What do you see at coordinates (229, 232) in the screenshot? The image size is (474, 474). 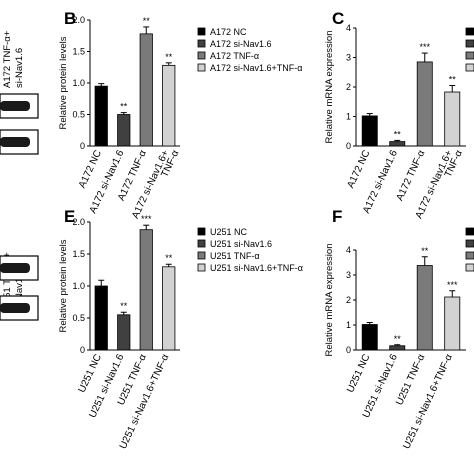 I see `legend-entry: U251 NC` at bounding box center [229, 232].